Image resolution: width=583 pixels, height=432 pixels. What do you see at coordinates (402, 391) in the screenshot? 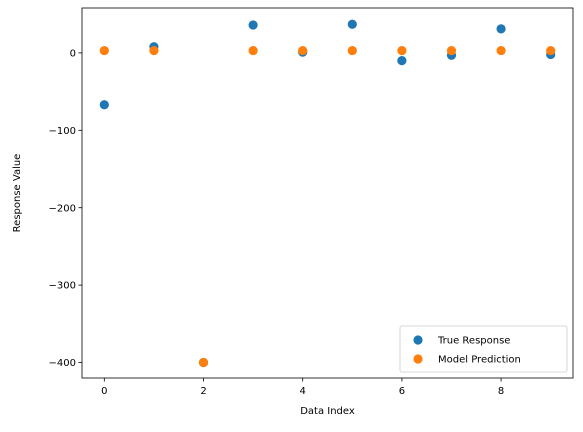
I see `x-tick-label: 6` at bounding box center [402, 391].